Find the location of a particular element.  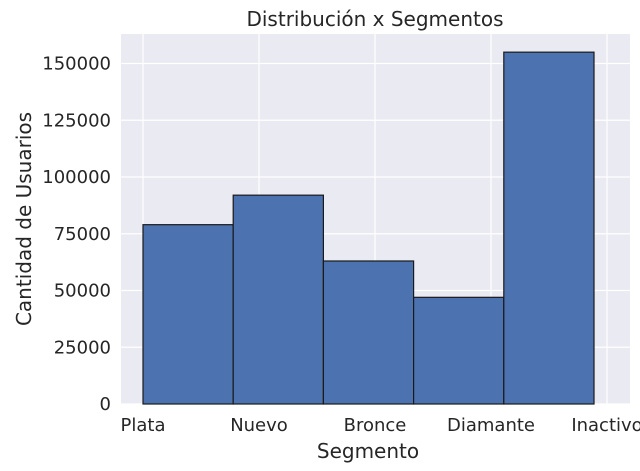

y-tick-label: 100000 is located at coordinates (76, 177).